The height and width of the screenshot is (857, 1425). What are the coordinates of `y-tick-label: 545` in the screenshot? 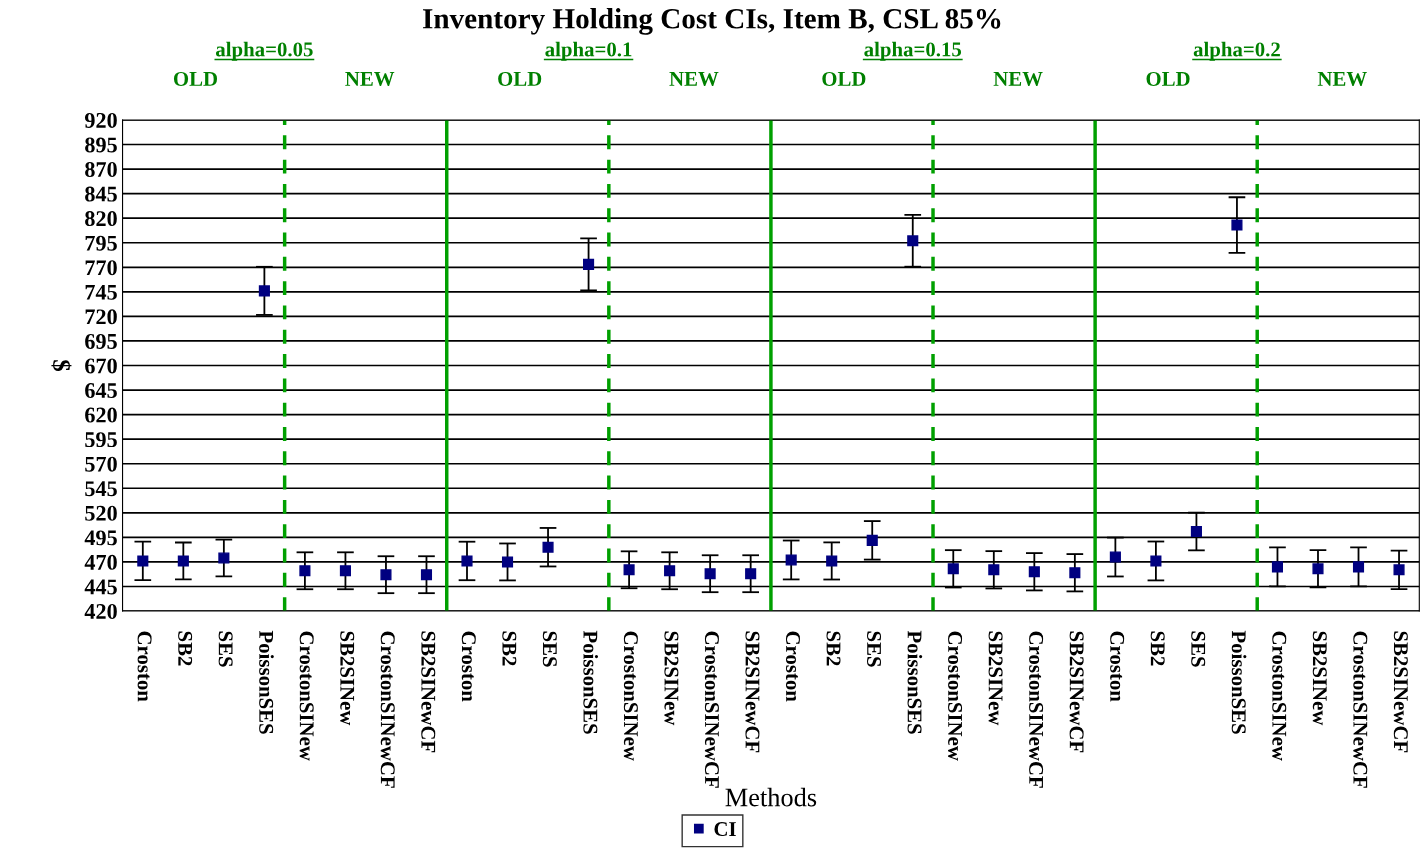 It's located at (101, 489).